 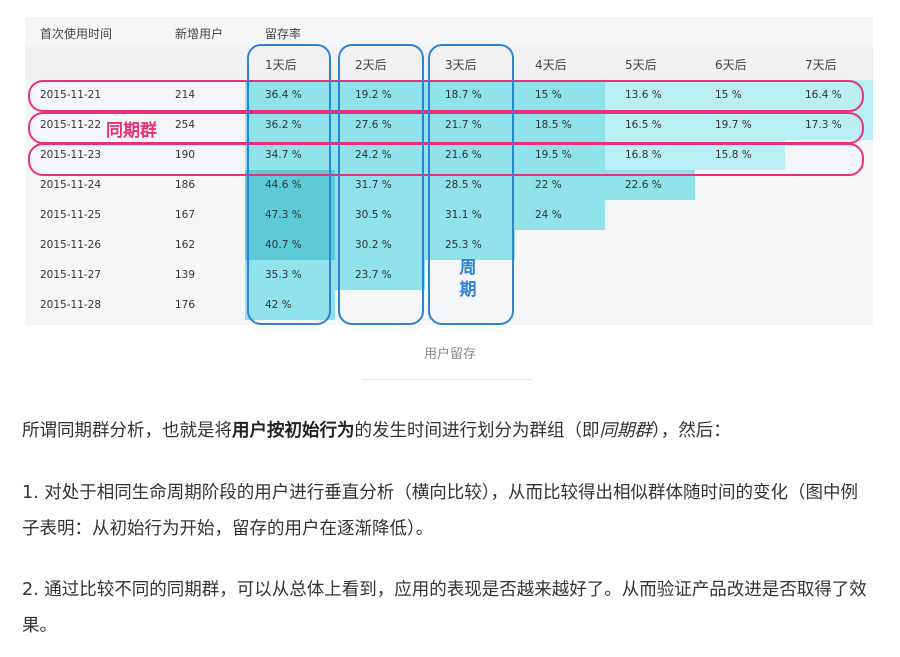 What do you see at coordinates (185, 95) in the screenshot?
I see `new-user-count: 214` at bounding box center [185, 95].